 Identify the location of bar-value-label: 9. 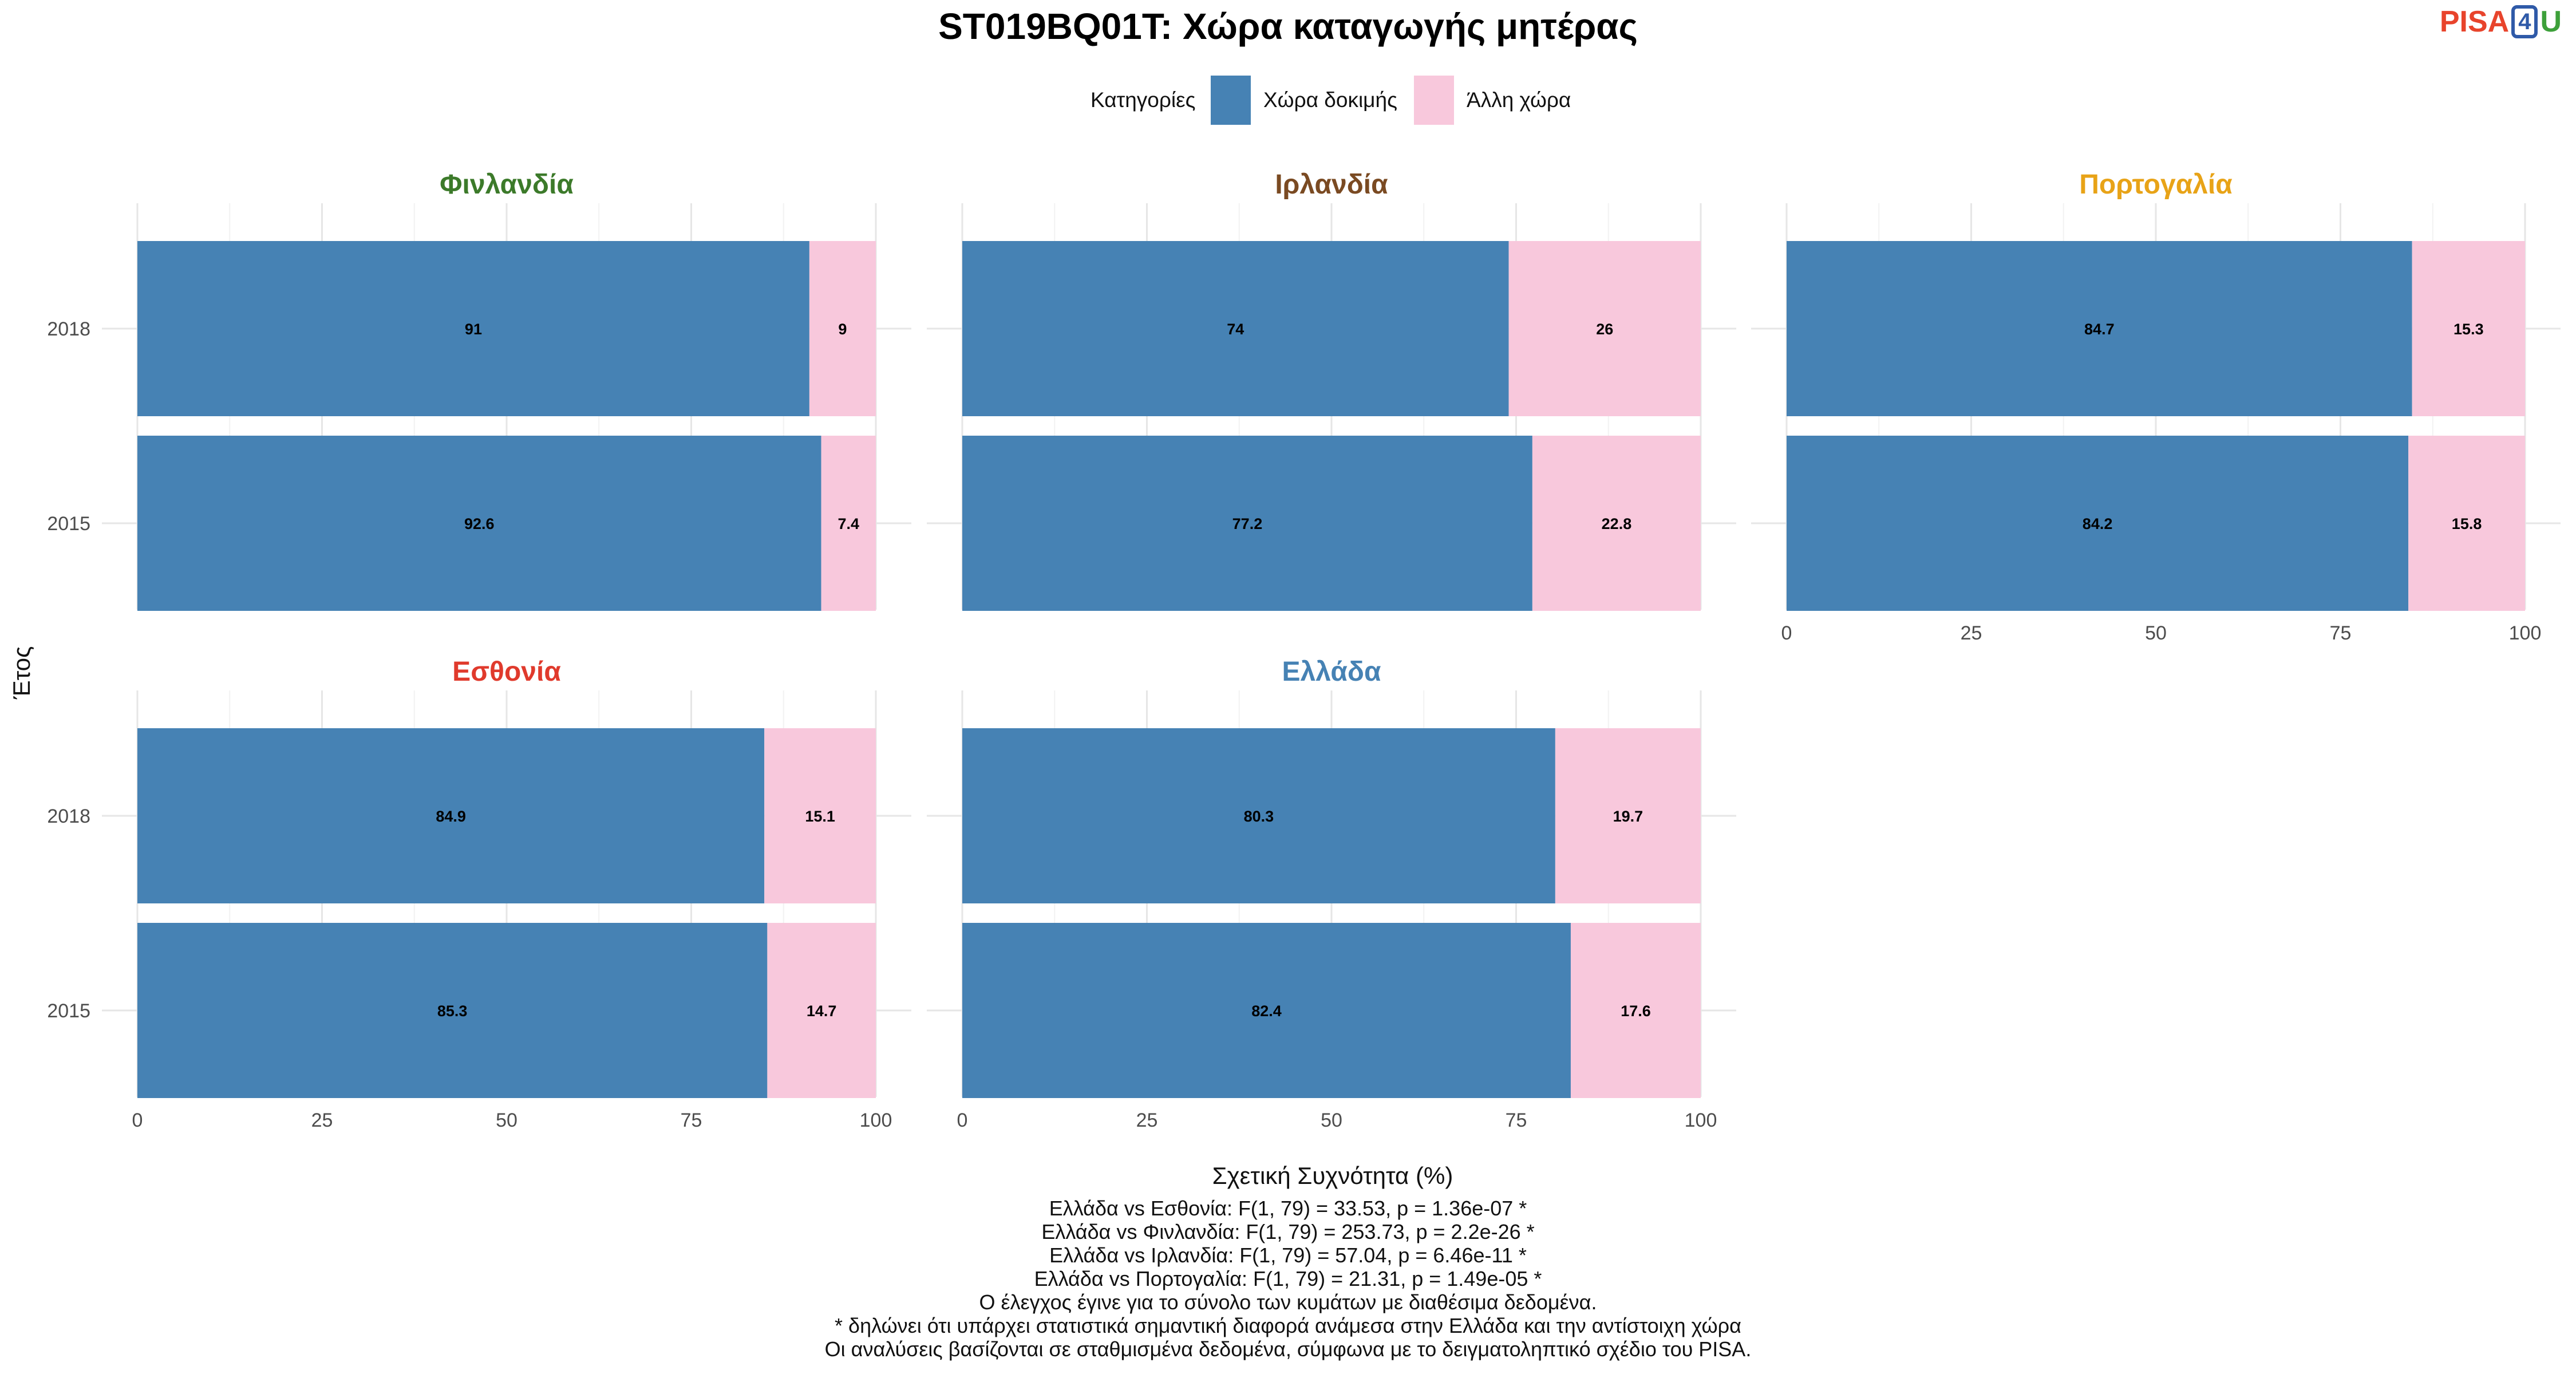
(842, 330).